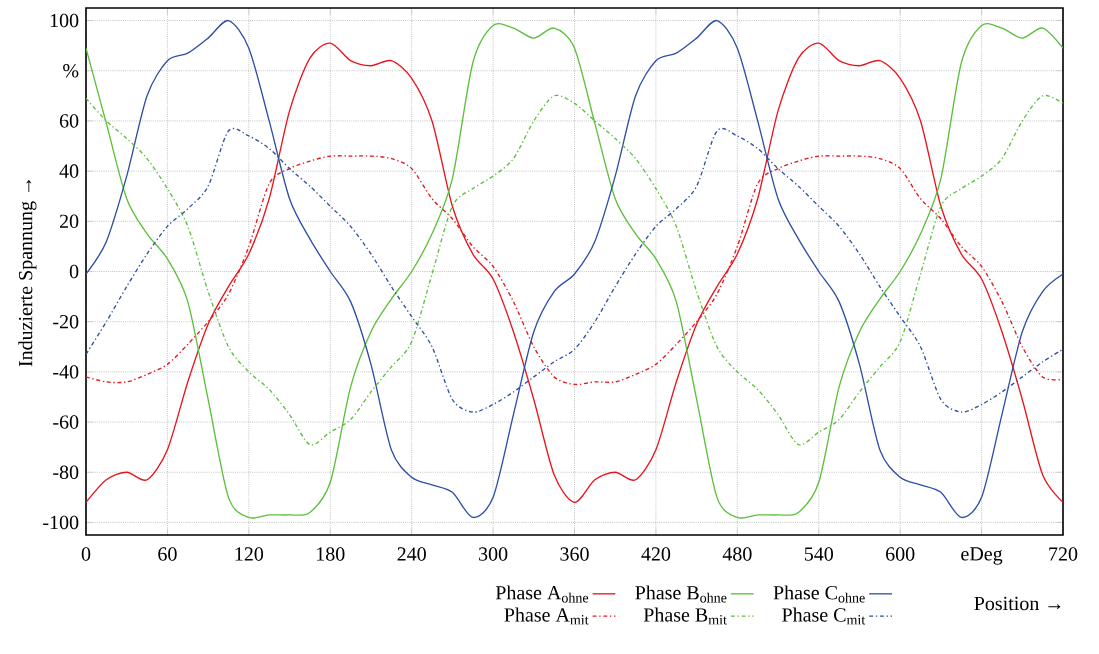  Describe the element at coordinates (737, 554) in the screenshot. I see `x-tick-label: 480` at that location.